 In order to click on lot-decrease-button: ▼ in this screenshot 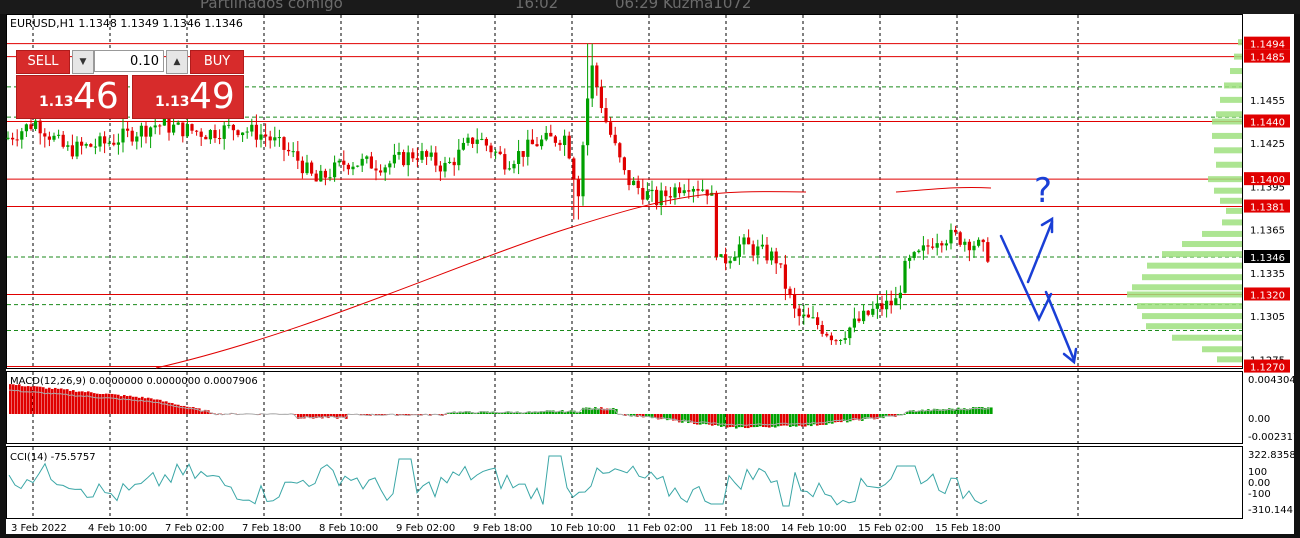, I will do `click(83, 62)`.